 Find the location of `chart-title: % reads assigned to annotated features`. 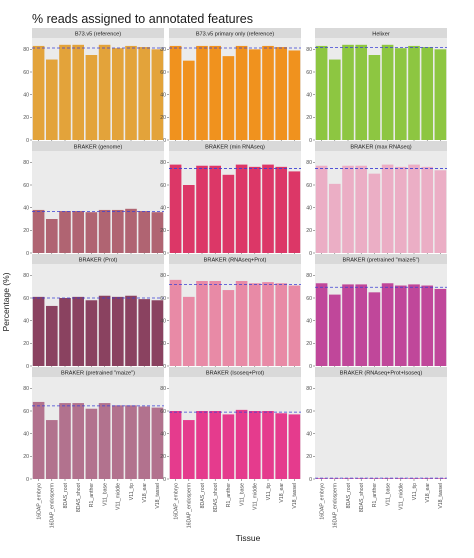

chart-title: % reads assigned to annotated features is located at coordinates (142, 19).